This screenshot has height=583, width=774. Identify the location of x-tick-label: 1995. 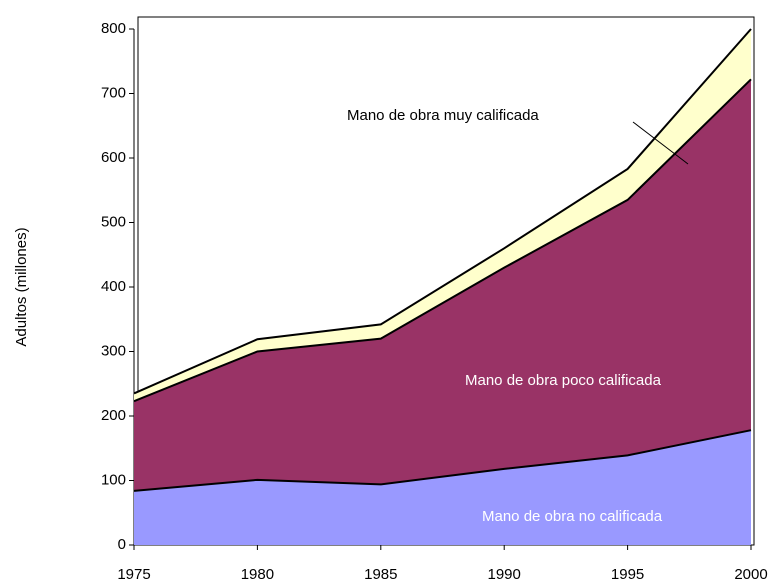
(627, 574).